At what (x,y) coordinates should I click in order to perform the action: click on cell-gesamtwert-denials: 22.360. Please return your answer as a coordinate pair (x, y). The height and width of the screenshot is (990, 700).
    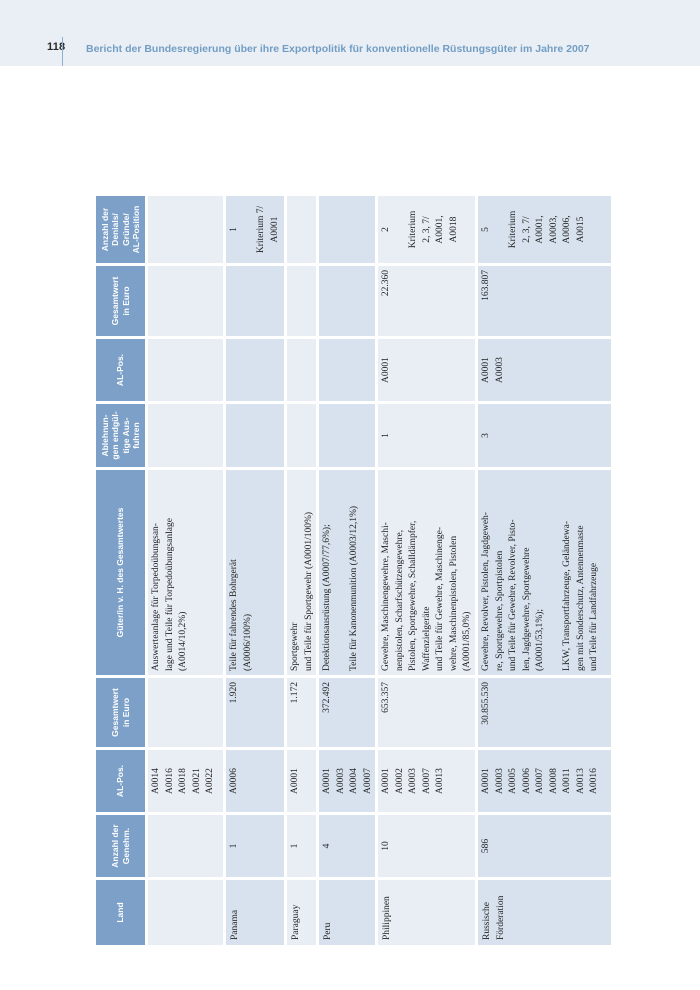
    Looking at the image, I should click on (426, 301).